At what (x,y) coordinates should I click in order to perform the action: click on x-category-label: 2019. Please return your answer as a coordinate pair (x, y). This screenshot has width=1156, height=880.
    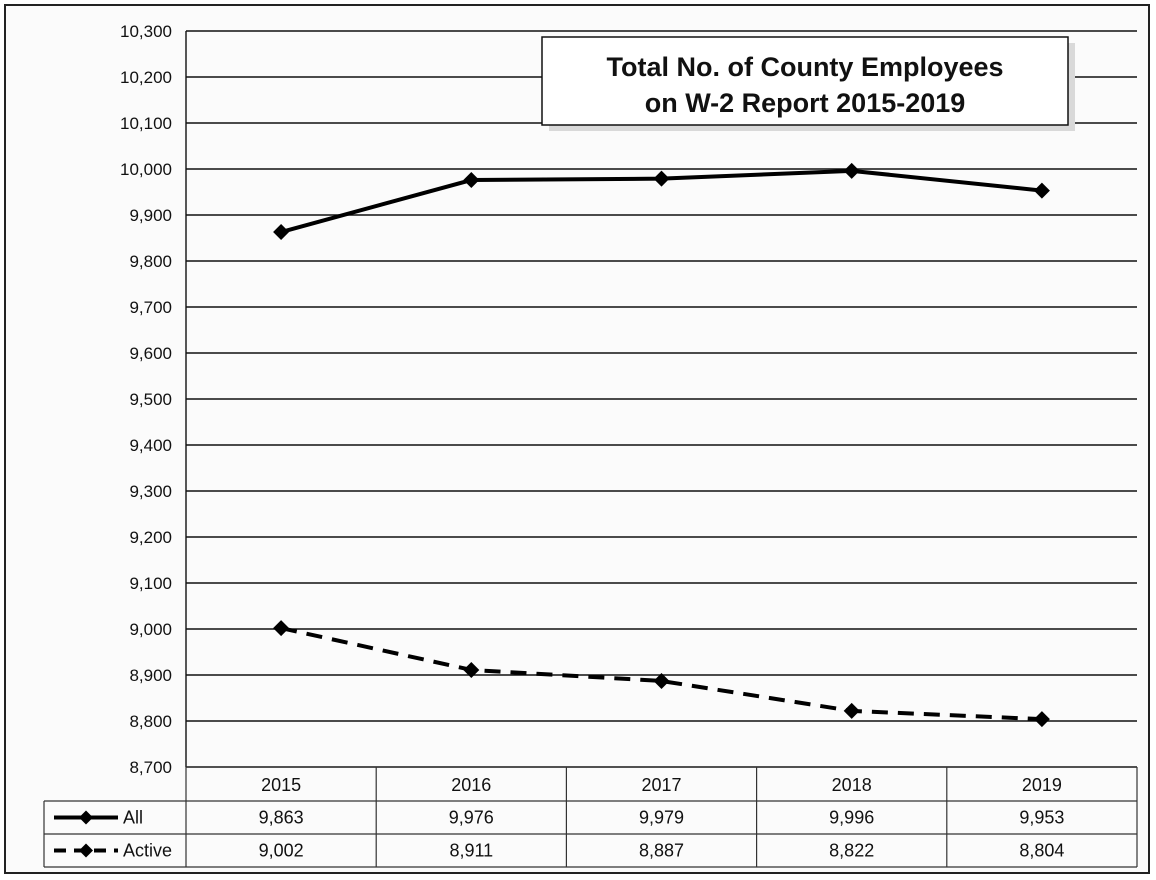
    Looking at the image, I should click on (1042, 785).